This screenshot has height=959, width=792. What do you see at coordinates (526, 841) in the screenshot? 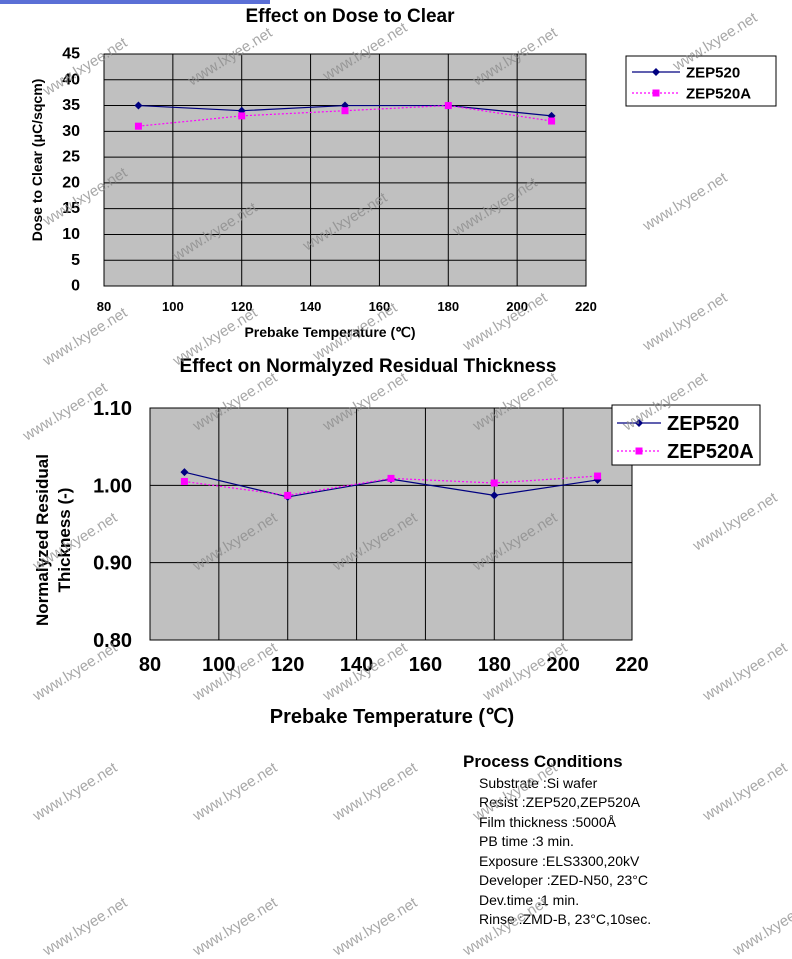
I see `process-condition-line: PB time :3 min.` at bounding box center [526, 841].